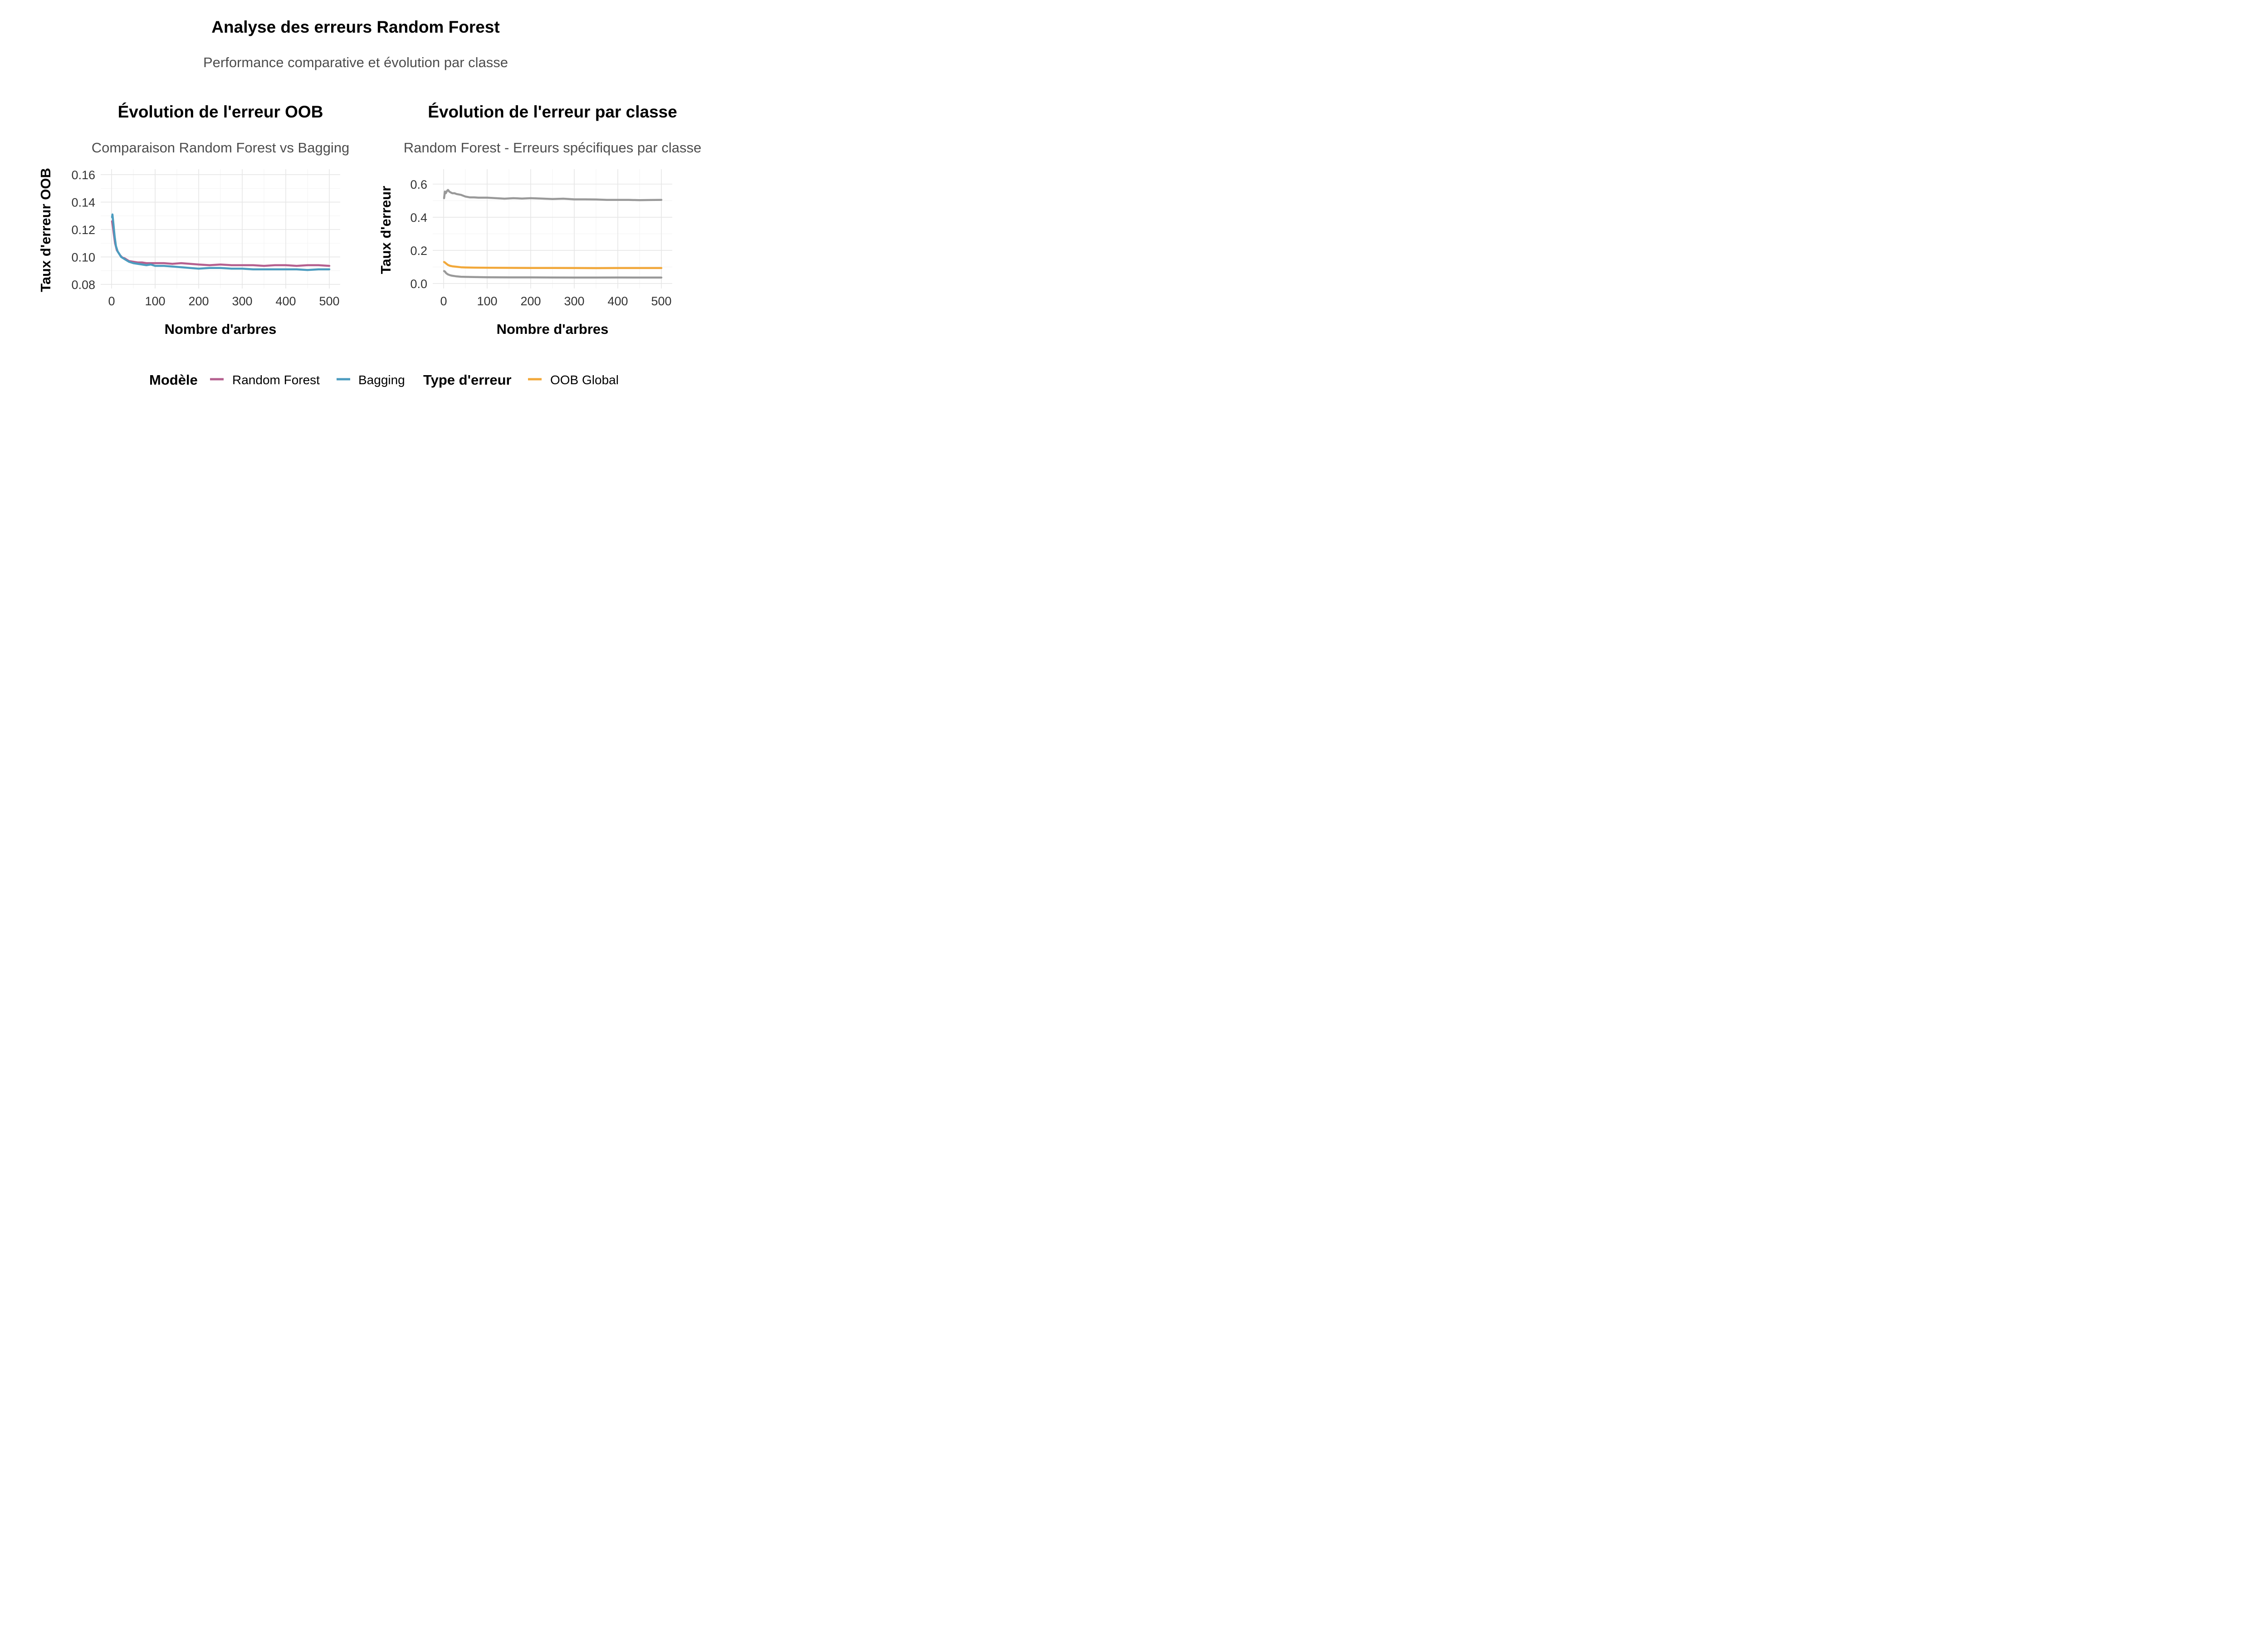 The height and width of the screenshot is (1633, 2268). What do you see at coordinates (585, 380) in the screenshot?
I see `legend-label-oob-global: OOB Global` at bounding box center [585, 380].